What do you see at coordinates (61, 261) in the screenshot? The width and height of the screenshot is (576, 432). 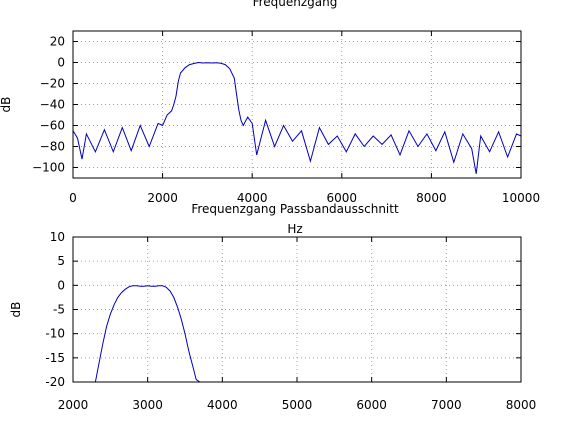 I see `y-tick-label: 5` at bounding box center [61, 261].